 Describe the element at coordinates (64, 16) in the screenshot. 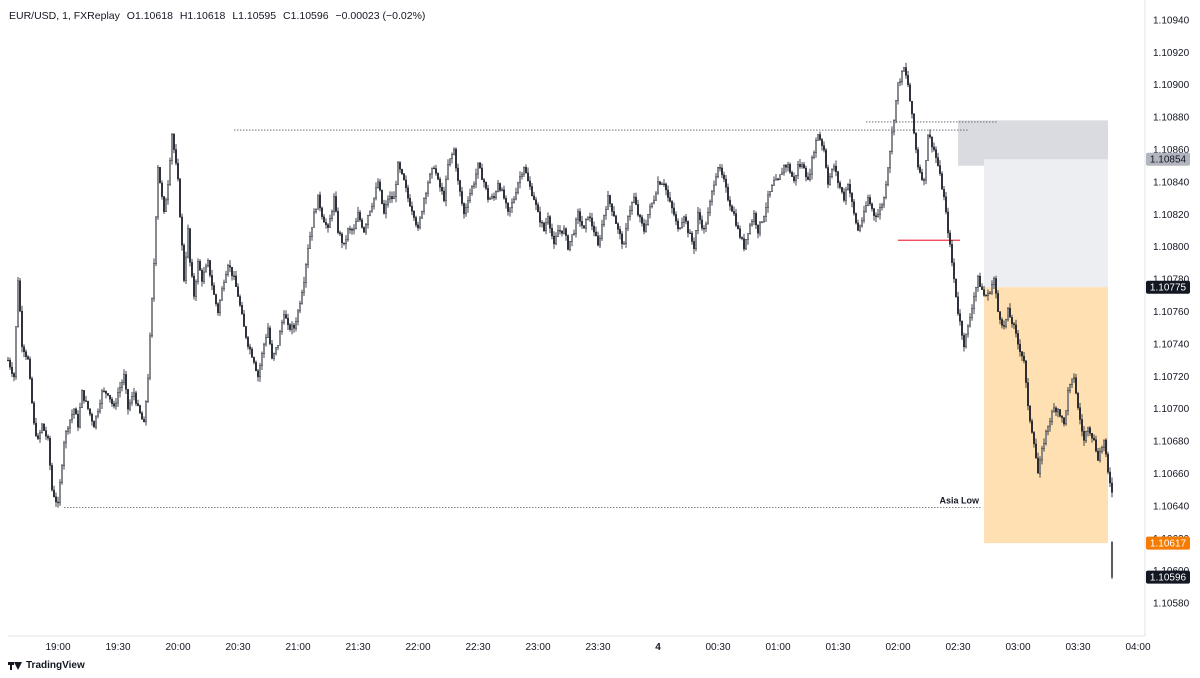

I see `symbol-title: EUR/USD, 1, FXReplay` at that location.